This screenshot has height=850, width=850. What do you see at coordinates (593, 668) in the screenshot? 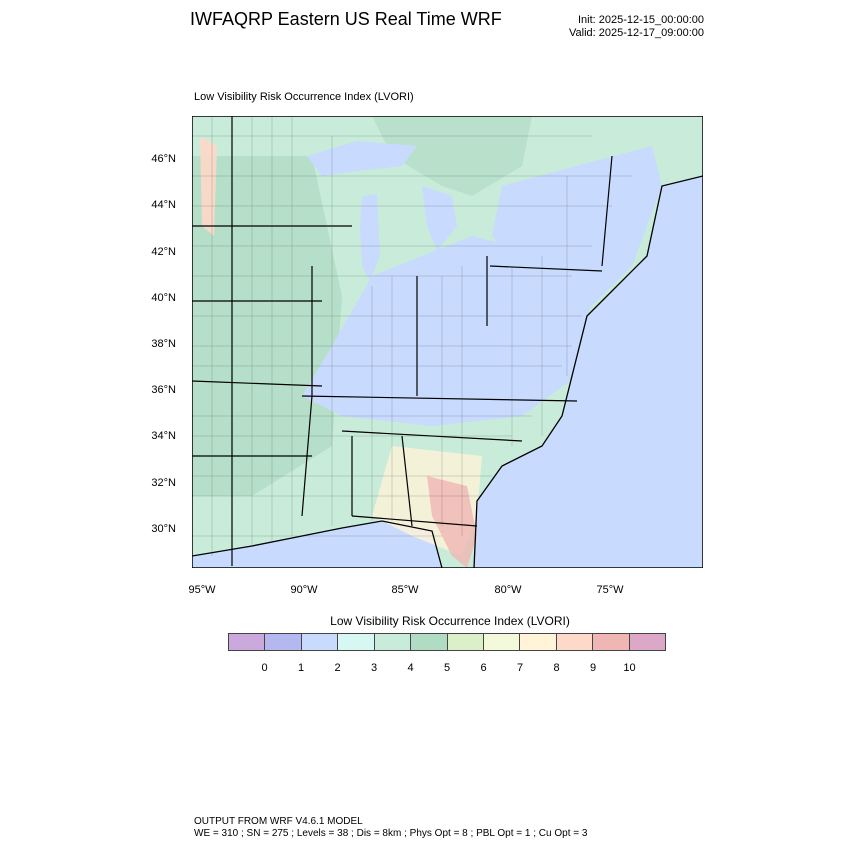
I see `colorbar-label: 9` at bounding box center [593, 668].